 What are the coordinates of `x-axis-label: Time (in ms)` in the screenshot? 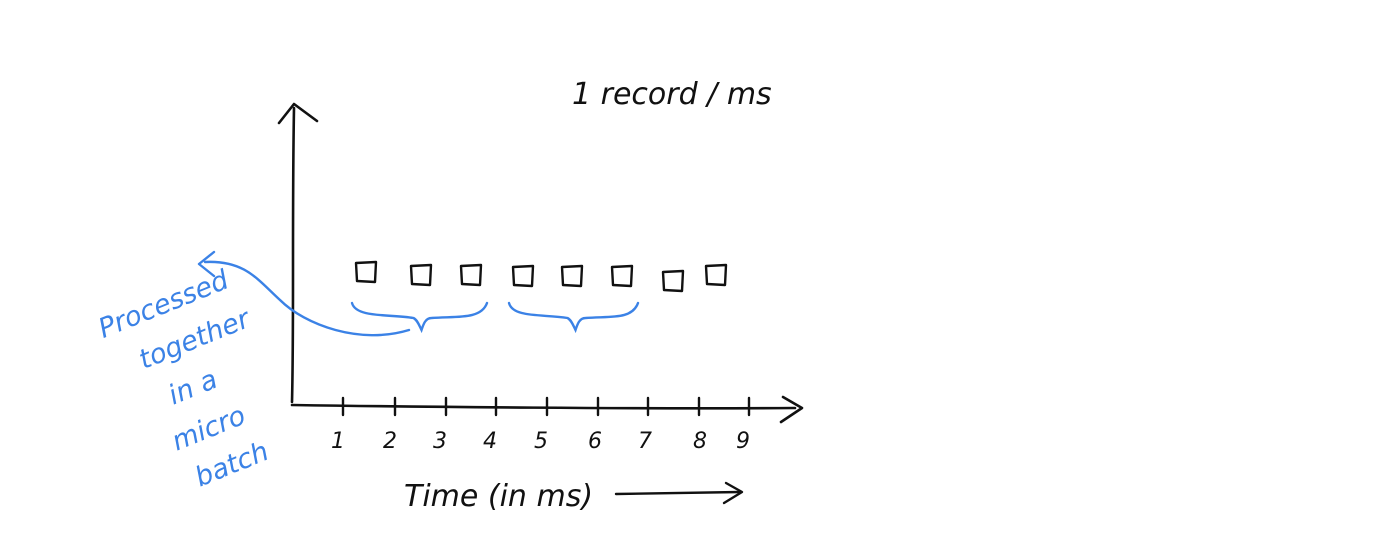 It's located at (498, 496).